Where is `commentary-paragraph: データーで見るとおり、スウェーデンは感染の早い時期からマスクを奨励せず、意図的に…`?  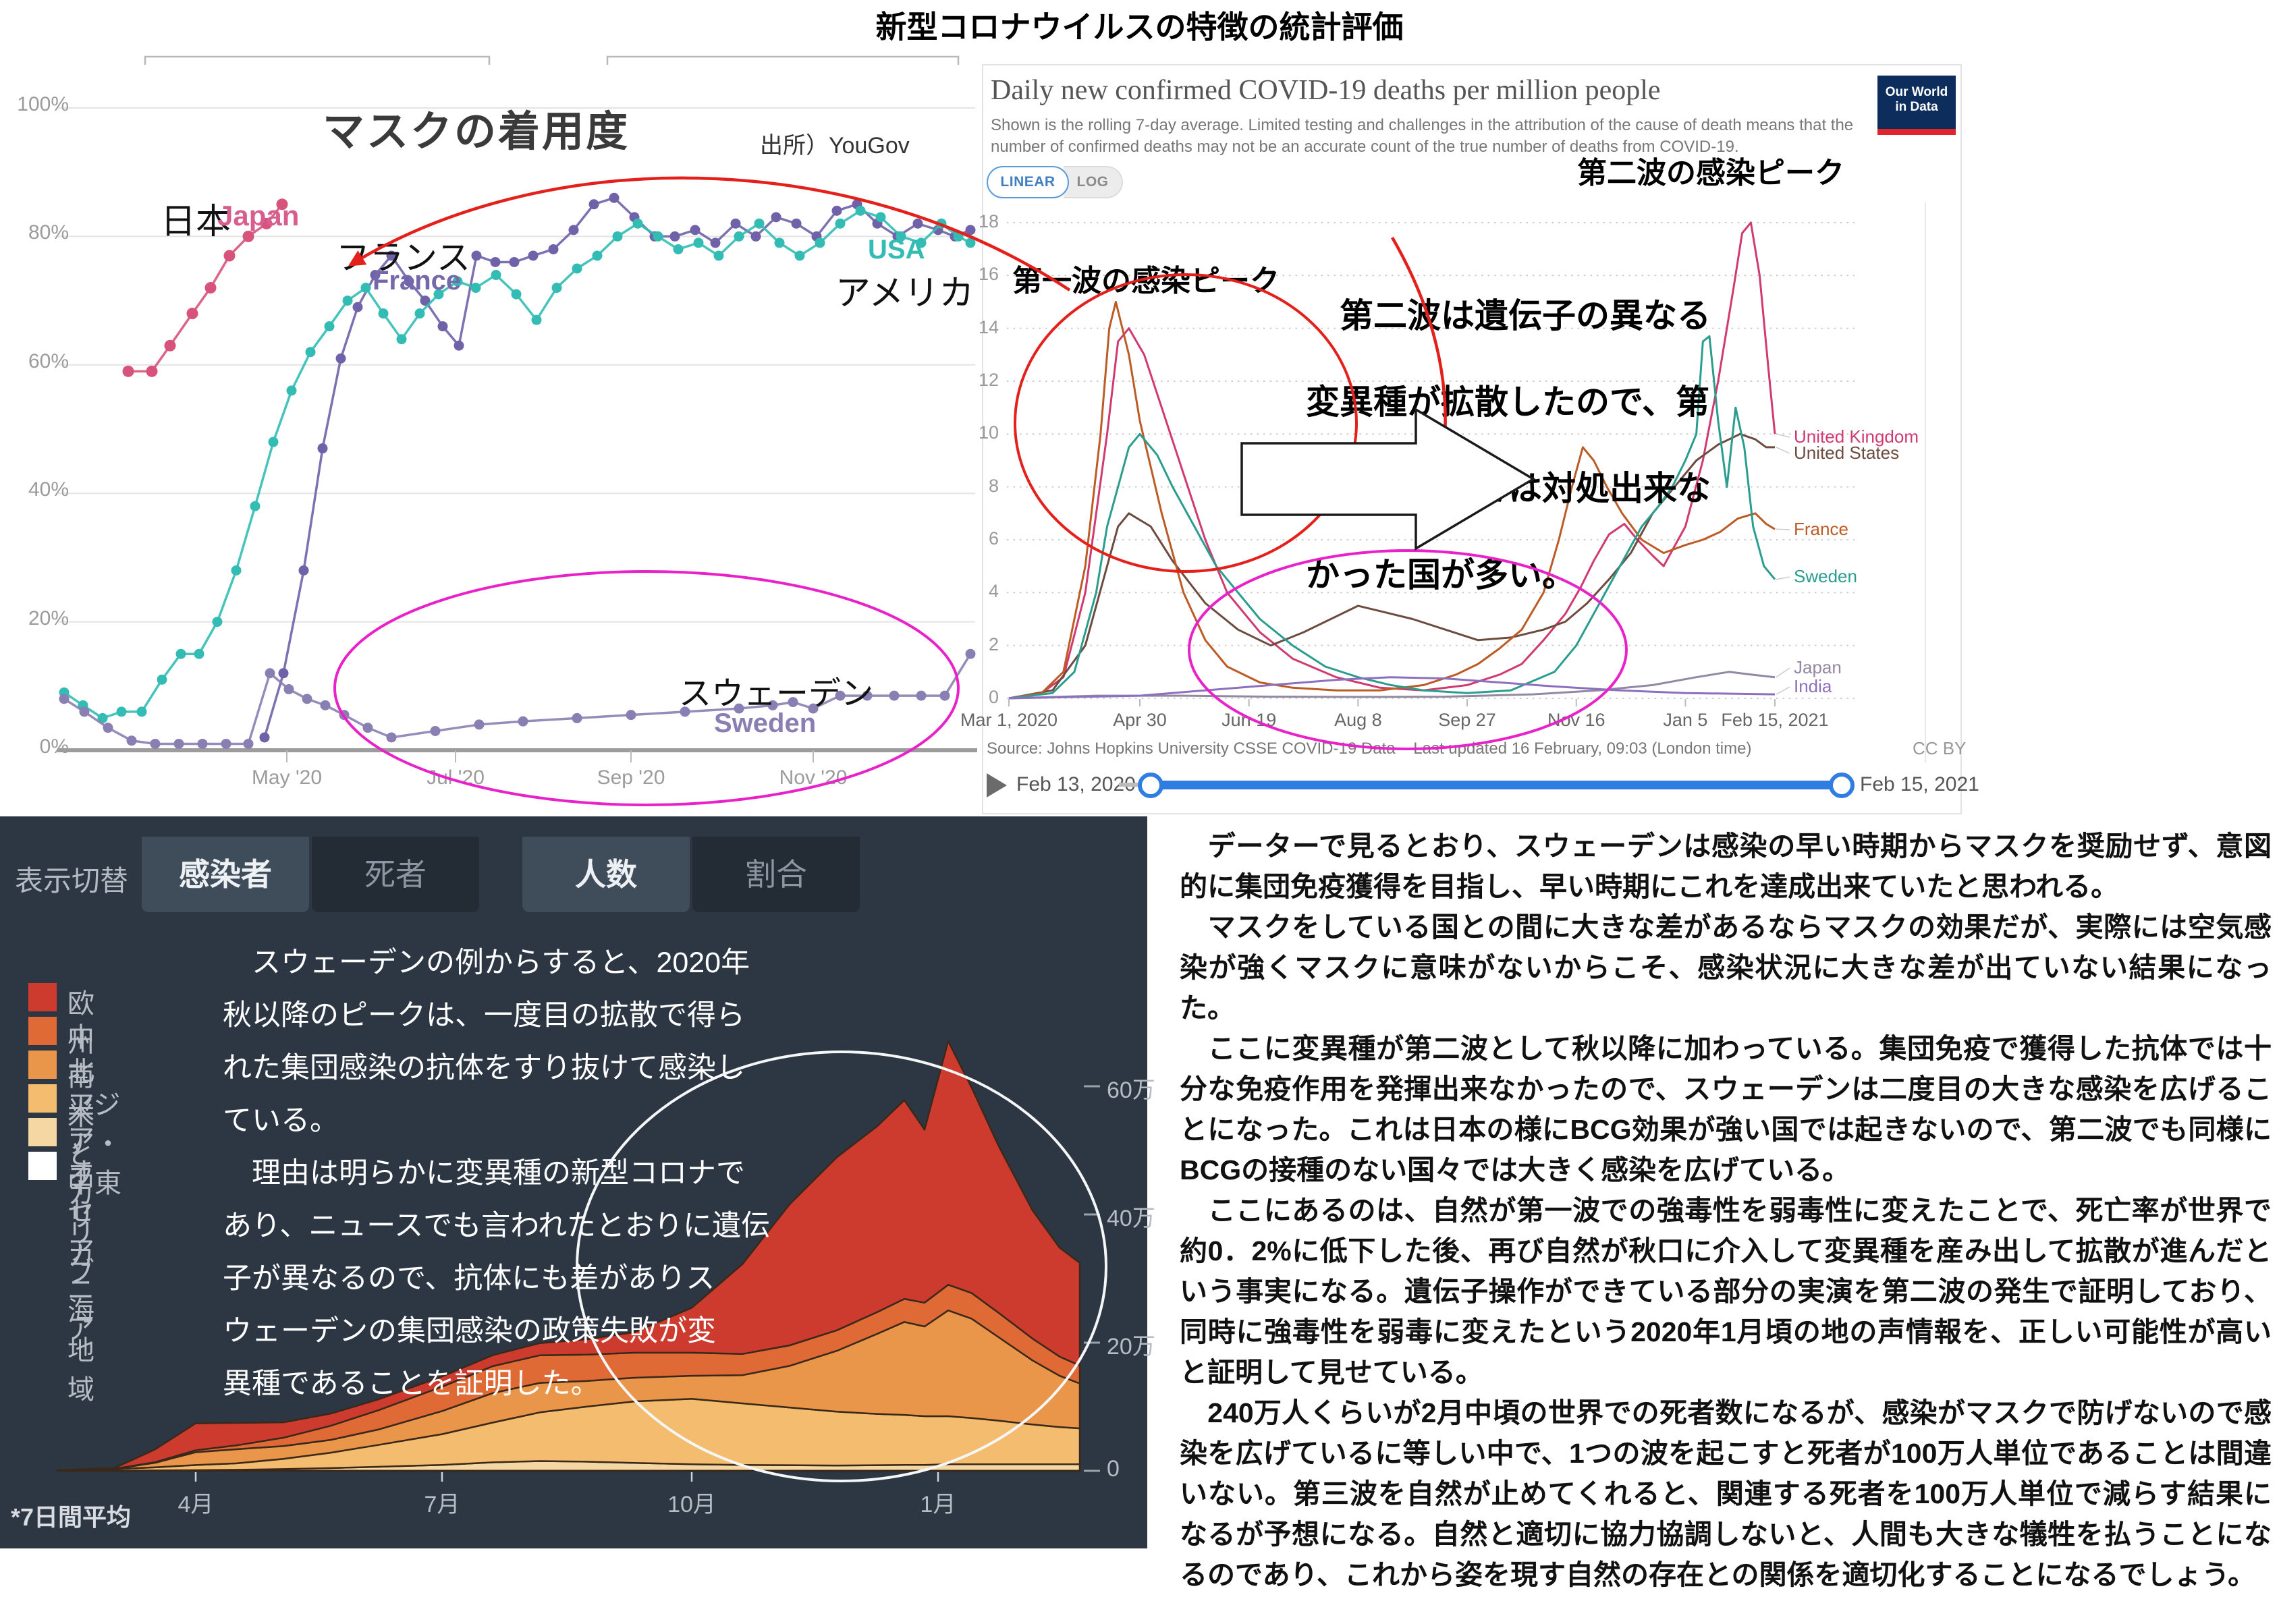
commentary-paragraph: データーで見るとおり、スウェーデンは感染の早い時期からマスクを奨励せず、意図的に… is located at coordinates (1726, 866).